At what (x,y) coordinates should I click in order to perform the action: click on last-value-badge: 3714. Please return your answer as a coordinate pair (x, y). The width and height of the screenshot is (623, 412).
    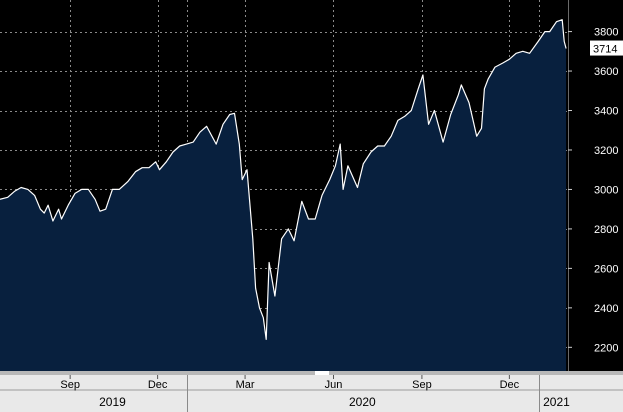
    Looking at the image, I should click on (606, 48).